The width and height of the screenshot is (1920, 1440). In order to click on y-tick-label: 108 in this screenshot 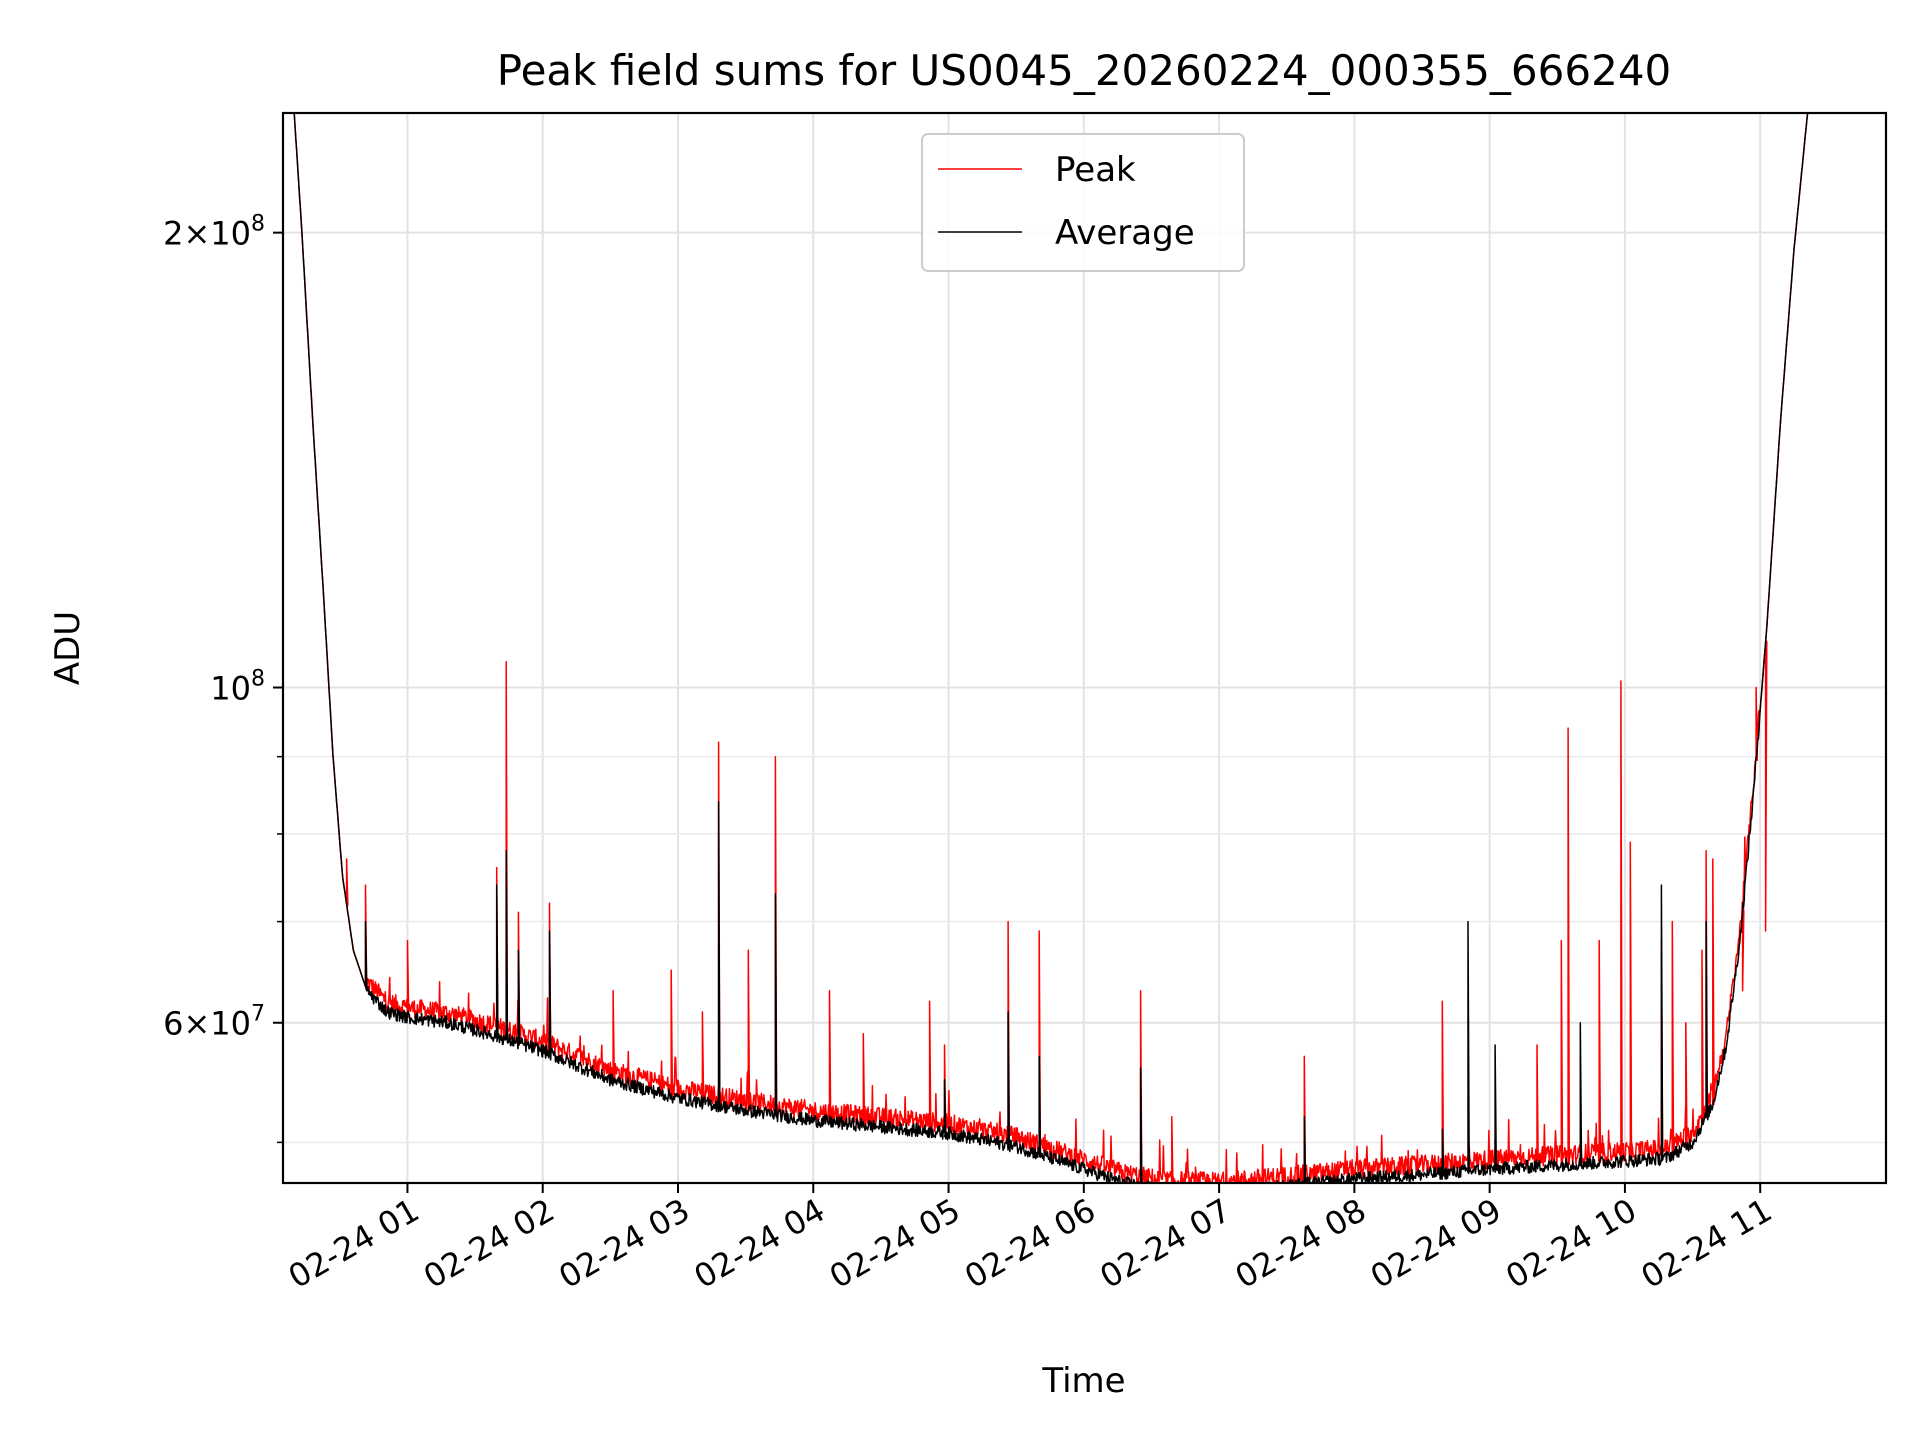, I will do `click(237, 687)`.